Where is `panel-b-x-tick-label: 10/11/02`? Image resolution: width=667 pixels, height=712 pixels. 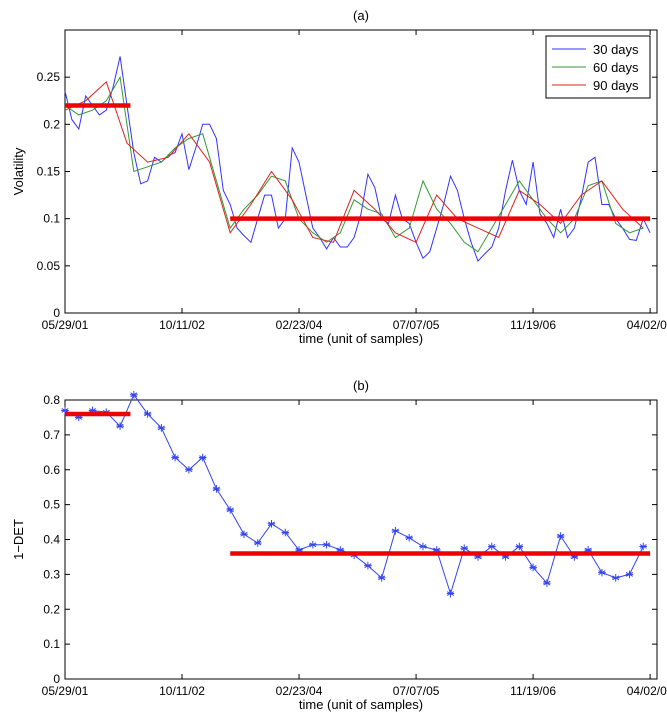 panel-b-x-tick-label: 10/11/02 is located at coordinates (182, 691).